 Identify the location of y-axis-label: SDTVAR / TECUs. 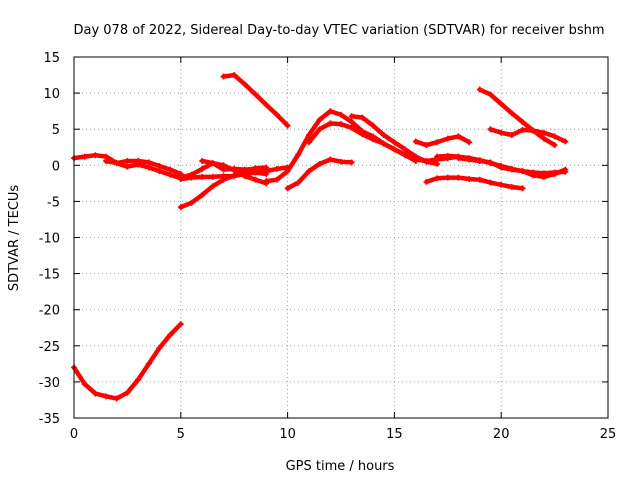
(14, 238).